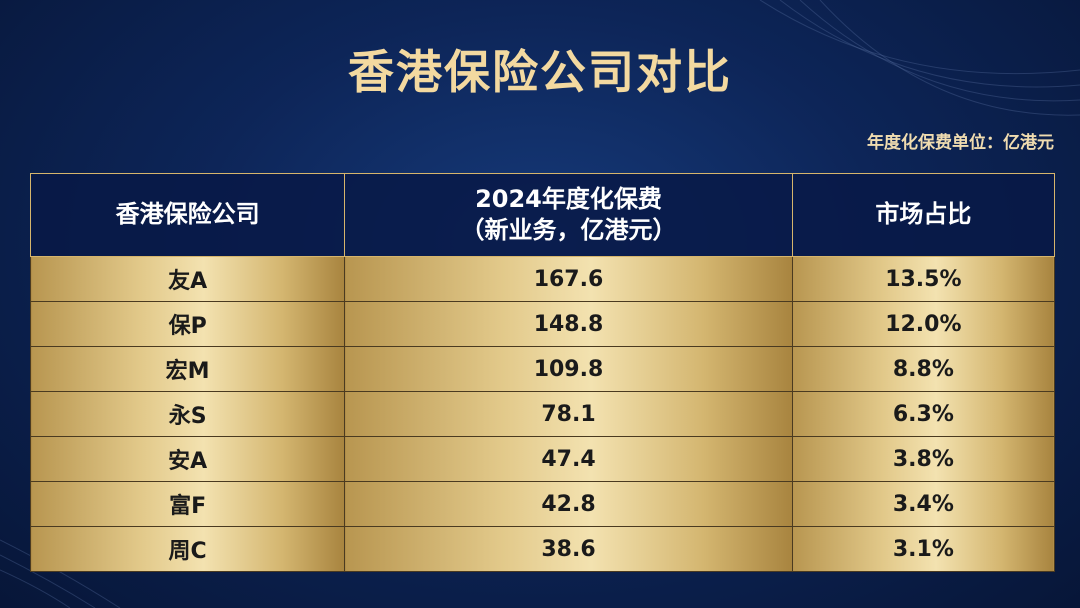  What do you see at coordinates (187, 324) in the screenshot?
I see `table-cell: 保P` at bounding box center [187, 324].